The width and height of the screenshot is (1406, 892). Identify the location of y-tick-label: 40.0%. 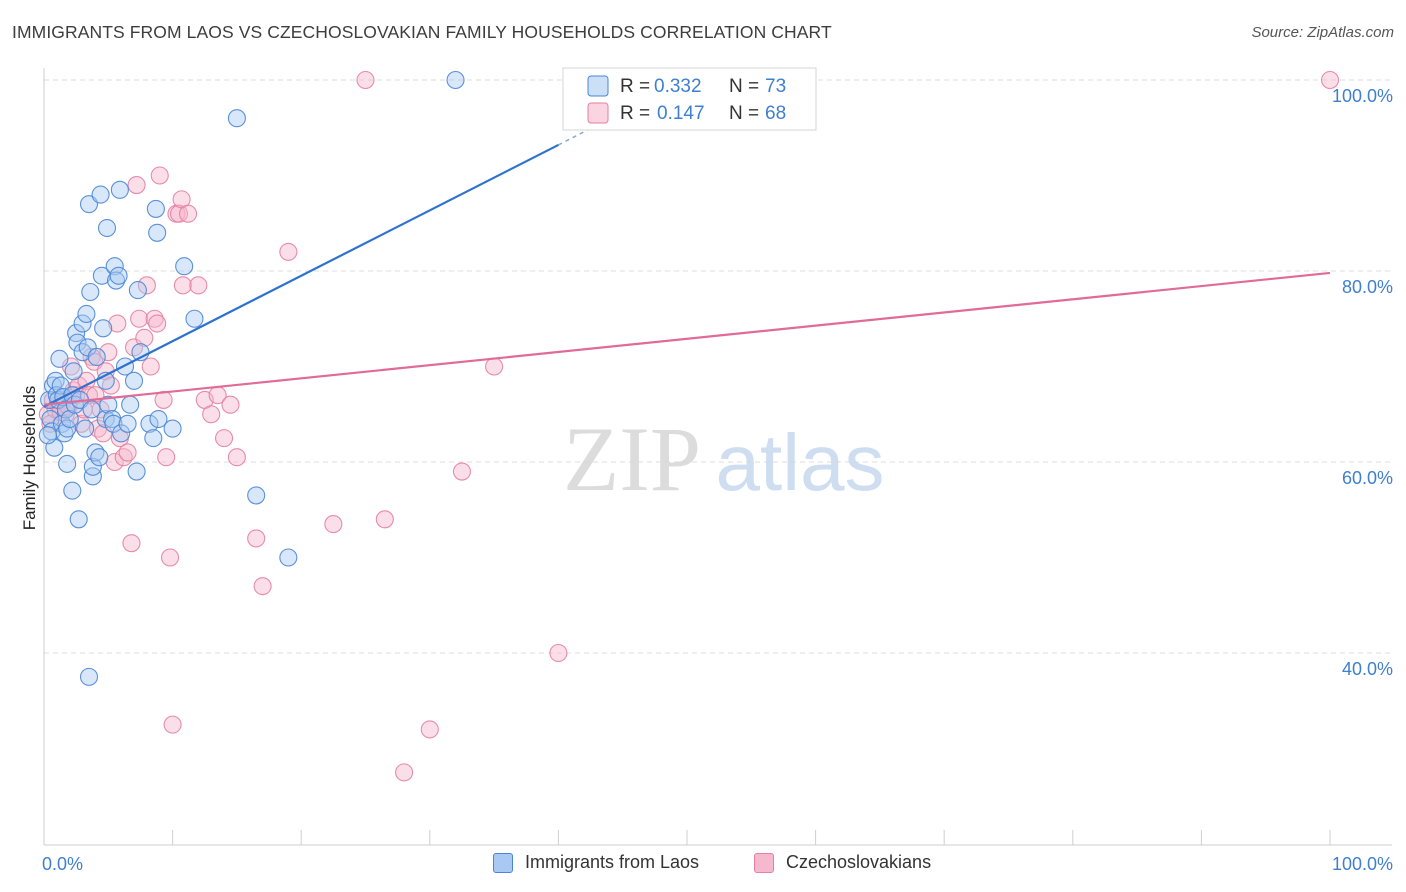
(1367, 669).